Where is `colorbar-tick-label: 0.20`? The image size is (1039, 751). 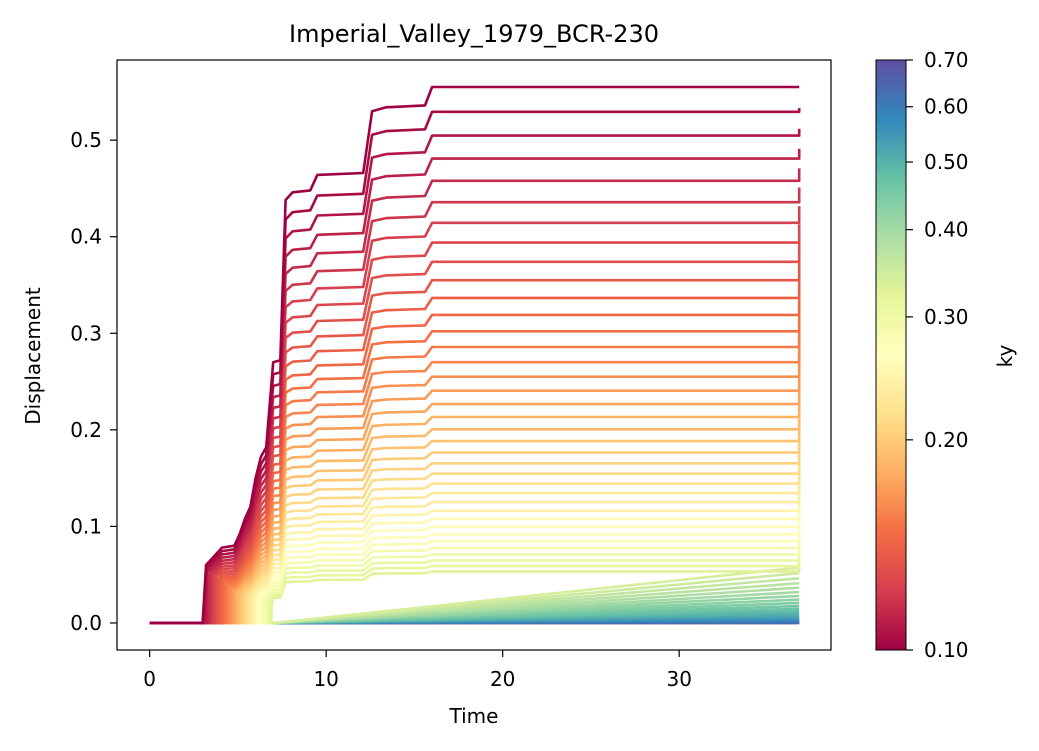
colorbar-tick-label: 0.20 is located at coordinates (946, 440).